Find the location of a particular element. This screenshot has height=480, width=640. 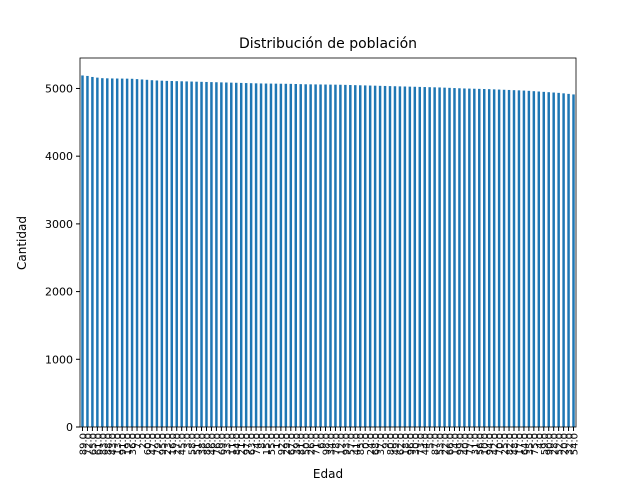

x-tick-label: 37.0 is located at coordinates (381, 444).